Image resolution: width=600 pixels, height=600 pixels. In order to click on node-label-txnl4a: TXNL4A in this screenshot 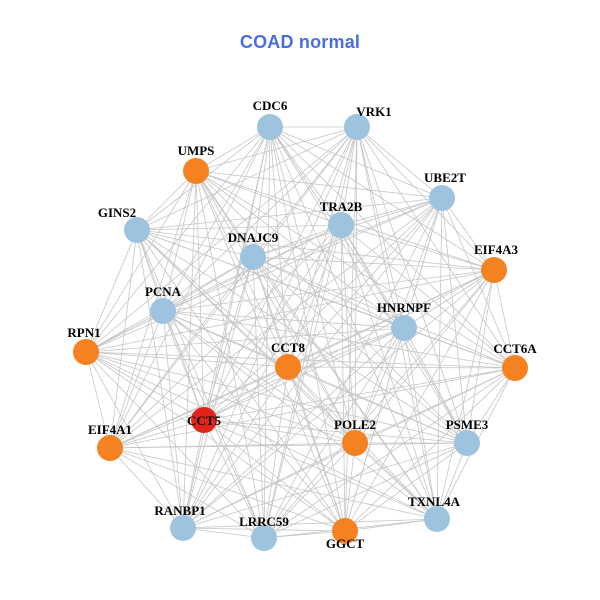, I will do `click(434, 501)`.